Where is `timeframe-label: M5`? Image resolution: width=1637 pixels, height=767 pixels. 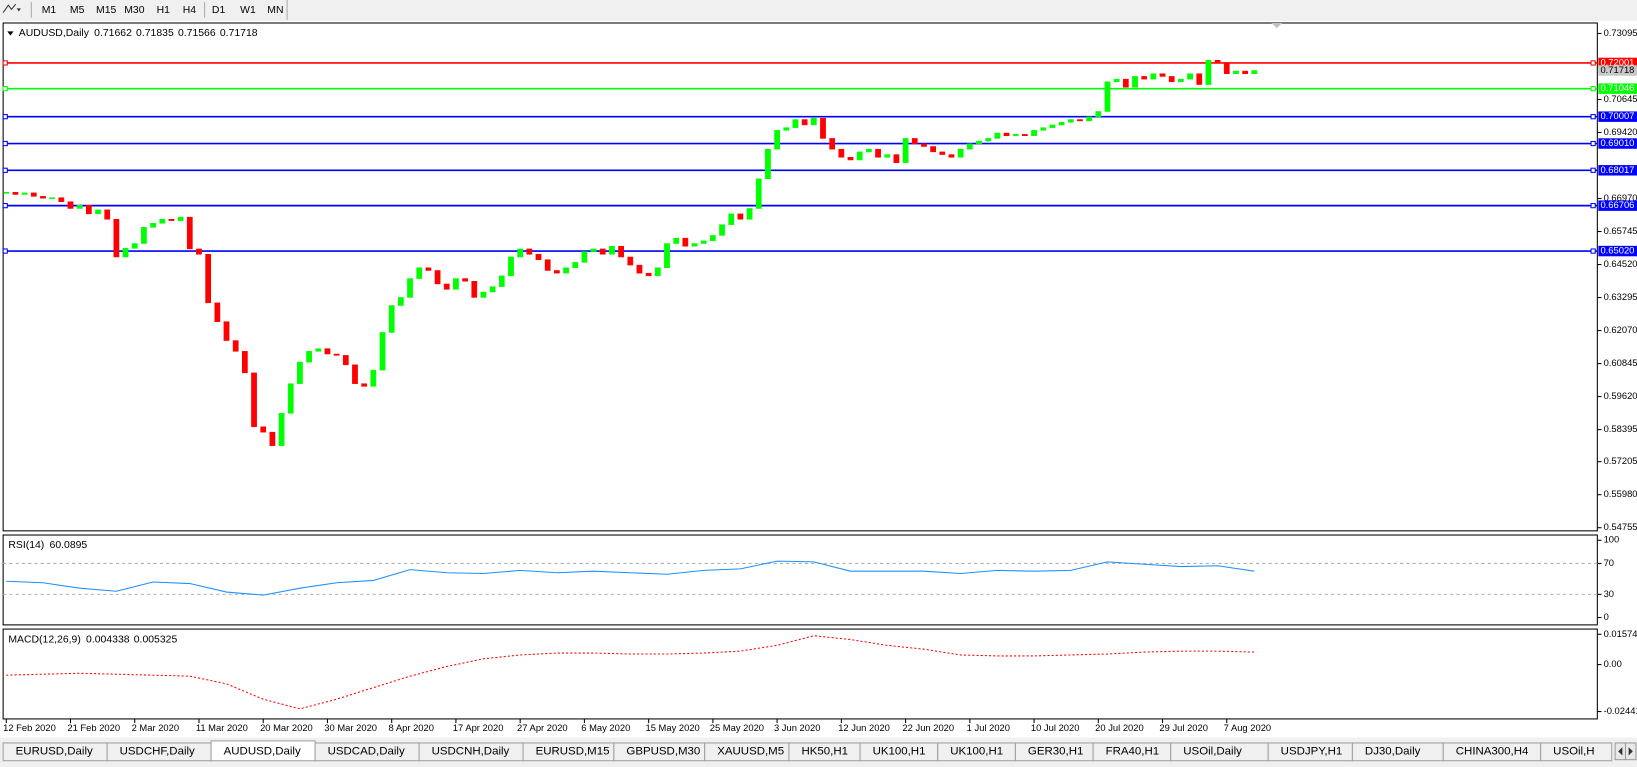
timeframe-label: M5 is located at coordinates (77, 10).